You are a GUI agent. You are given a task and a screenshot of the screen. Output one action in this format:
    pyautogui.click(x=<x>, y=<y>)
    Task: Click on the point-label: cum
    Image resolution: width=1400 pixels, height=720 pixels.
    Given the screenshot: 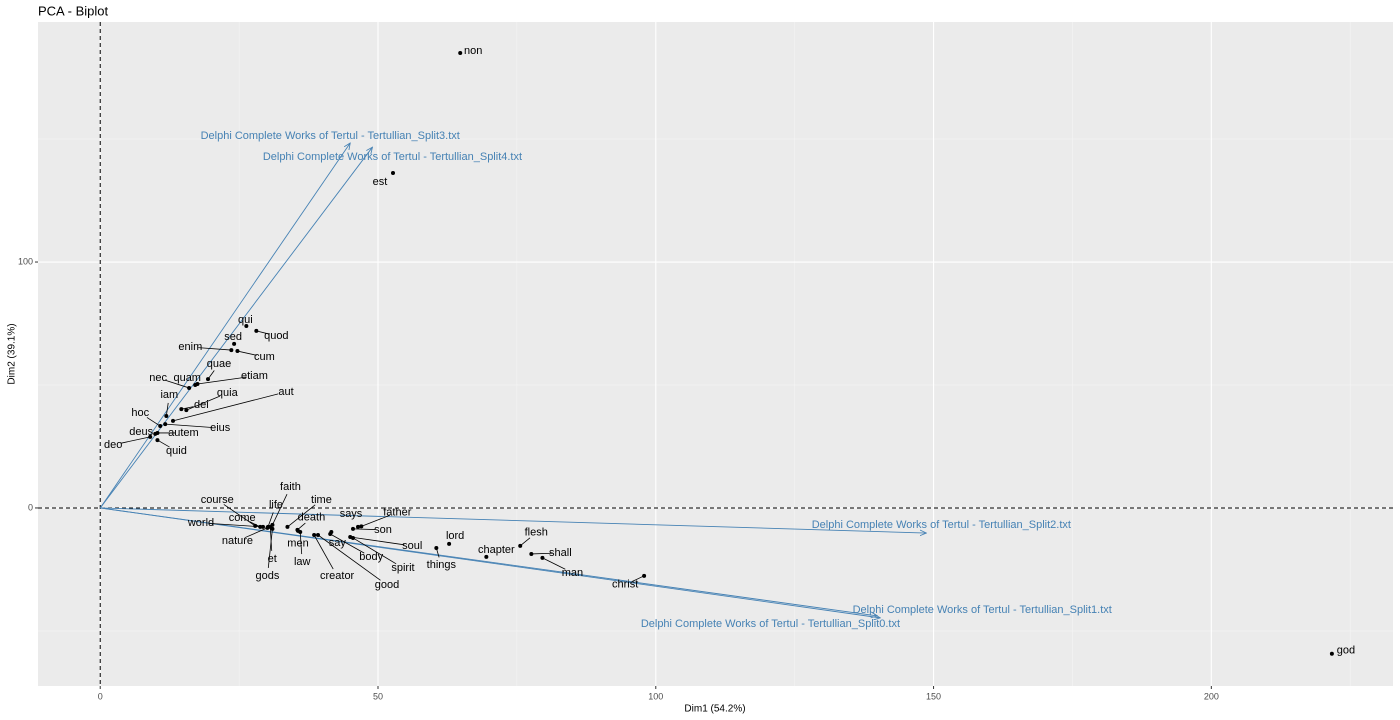 What is the action you would take?
    pyautogui.click(x=264, y=357)
    